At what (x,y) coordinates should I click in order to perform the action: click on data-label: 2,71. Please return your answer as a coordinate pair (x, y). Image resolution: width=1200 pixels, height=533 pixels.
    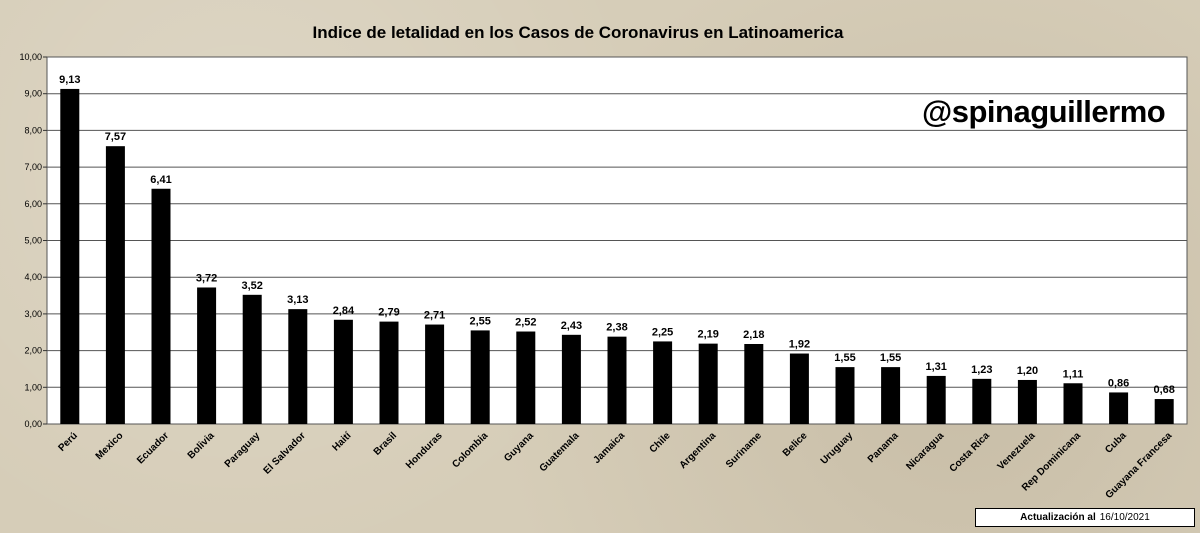
    Looking at the image, I should click on (434, 316).